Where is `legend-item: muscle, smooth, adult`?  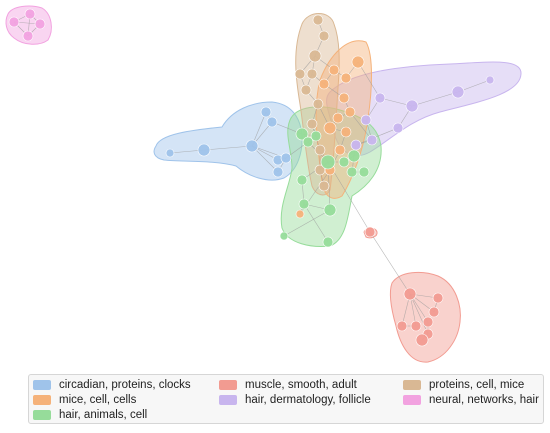 legend-item: muscle, smooth, adult is located at coordinates (311, 384).